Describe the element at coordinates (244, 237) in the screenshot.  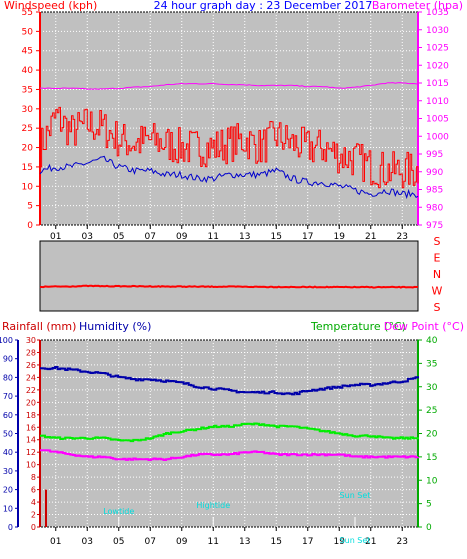
I see `wind-x-tick-label: 13` at that location.